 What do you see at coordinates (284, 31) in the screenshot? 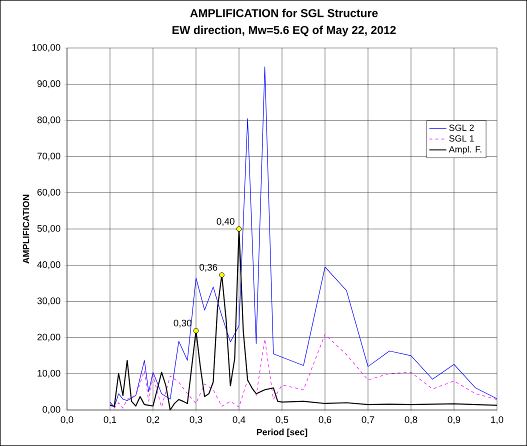
I see `chart-subtitle: EW direction, Mw=5.6 EQ of May 22, 2012` at bounding box center [284, 31].